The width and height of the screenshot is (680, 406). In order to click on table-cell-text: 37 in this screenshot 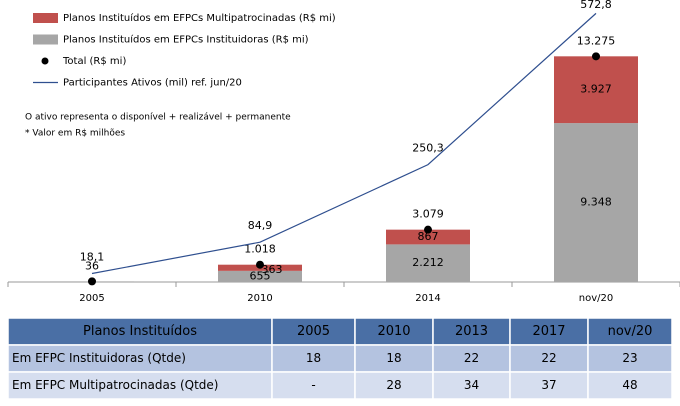, I will do `click(548, 385)`.